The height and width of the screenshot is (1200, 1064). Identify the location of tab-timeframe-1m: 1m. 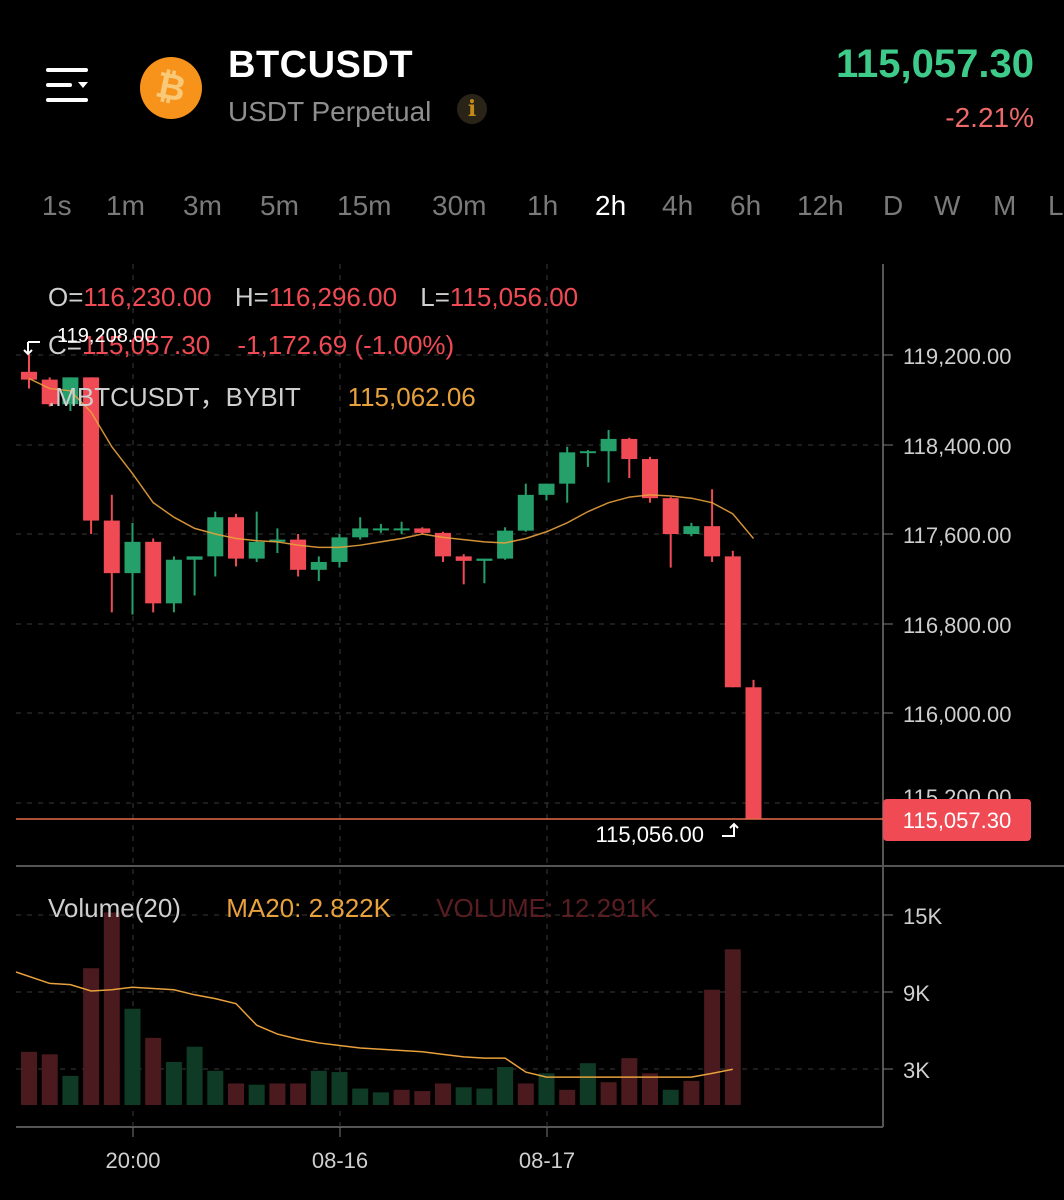
(125, 205).